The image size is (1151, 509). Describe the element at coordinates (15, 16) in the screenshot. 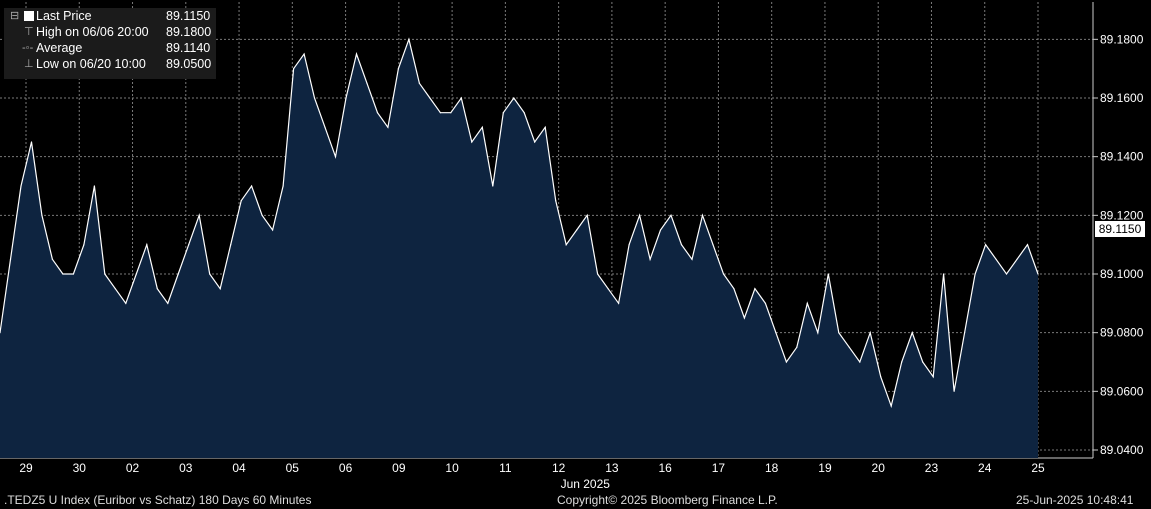

I see `collapse-icon: ⊟` at that location.